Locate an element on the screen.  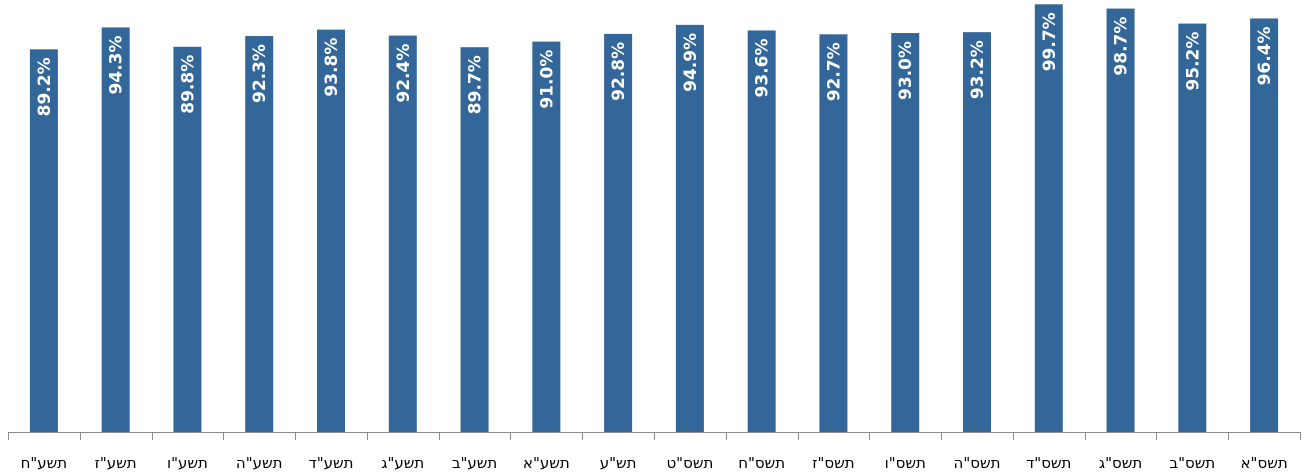
x-tick-label-0: תשע"ח is located at coordinates (44, 463).